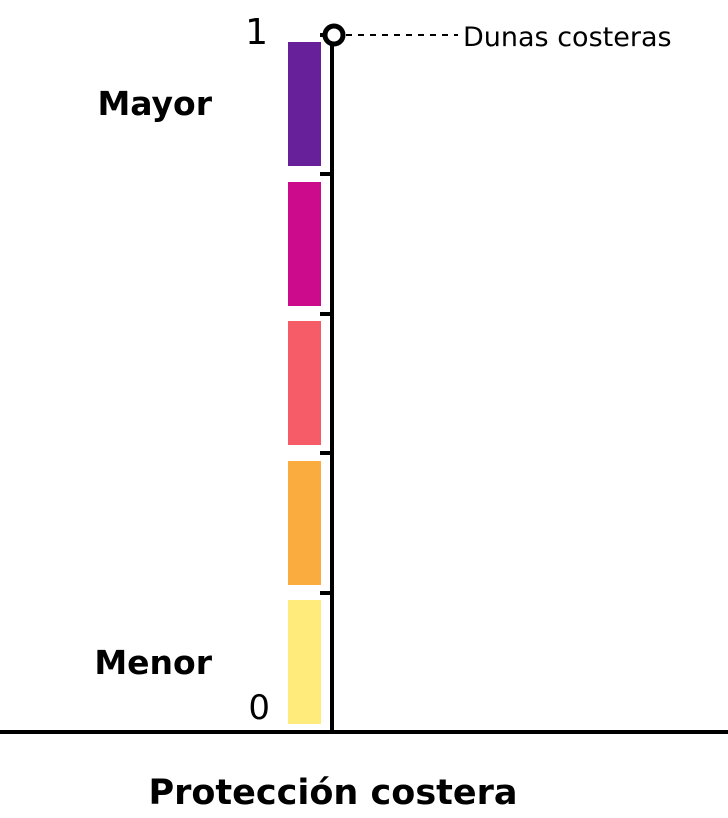 The image size is (728, 818). Describe the element at coordinates (332, 793) in the screenshot. I see `axis-title: Protección costera` at that location.